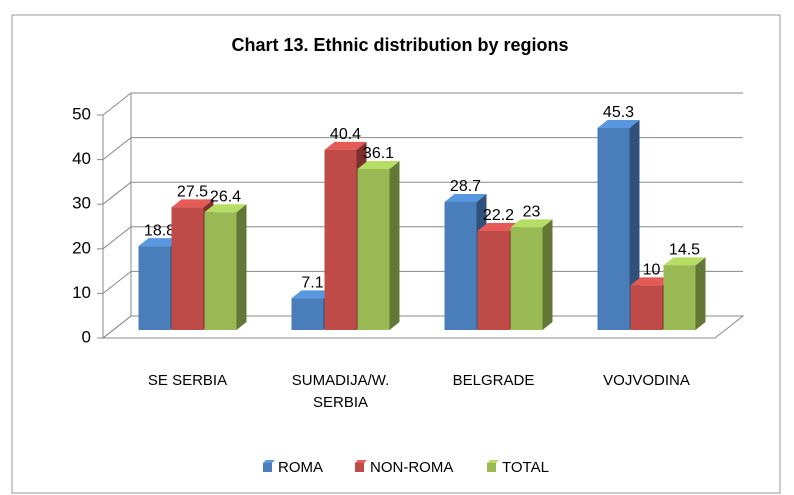 This screenshot has width=794, height=495. I want to click on data-label: 14.5, so click(684, 250).